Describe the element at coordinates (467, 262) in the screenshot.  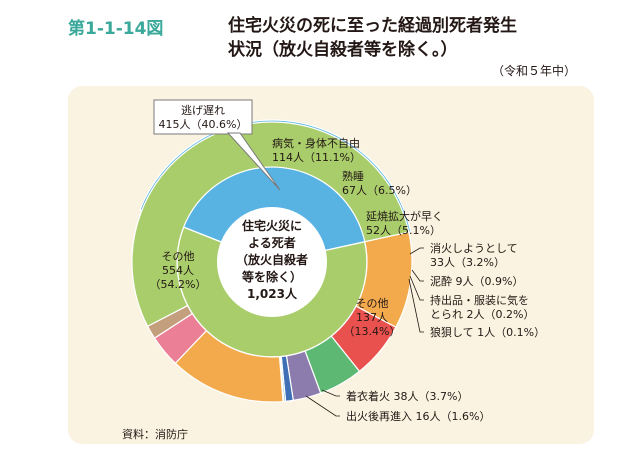
I see `label-消火しようとして-2: 33人（3.2%）` at that location.